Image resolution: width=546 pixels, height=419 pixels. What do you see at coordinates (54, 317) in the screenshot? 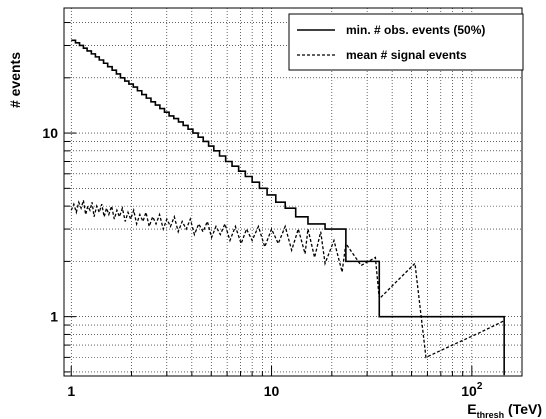
I see `y-tick-label: 1` at bounding box center [54, 317].